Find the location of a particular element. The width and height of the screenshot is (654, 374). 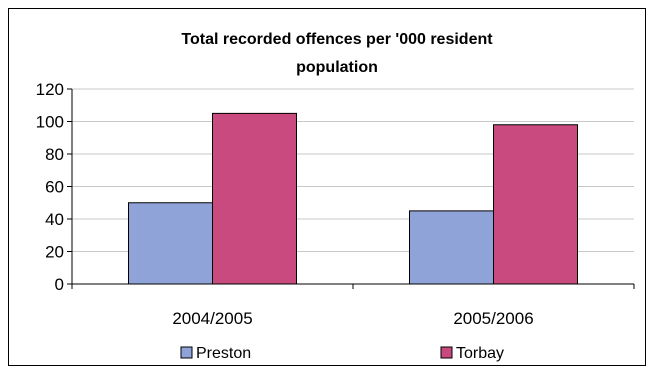

x-category-label: 2005/2006 is located at coordinates (493, 318).